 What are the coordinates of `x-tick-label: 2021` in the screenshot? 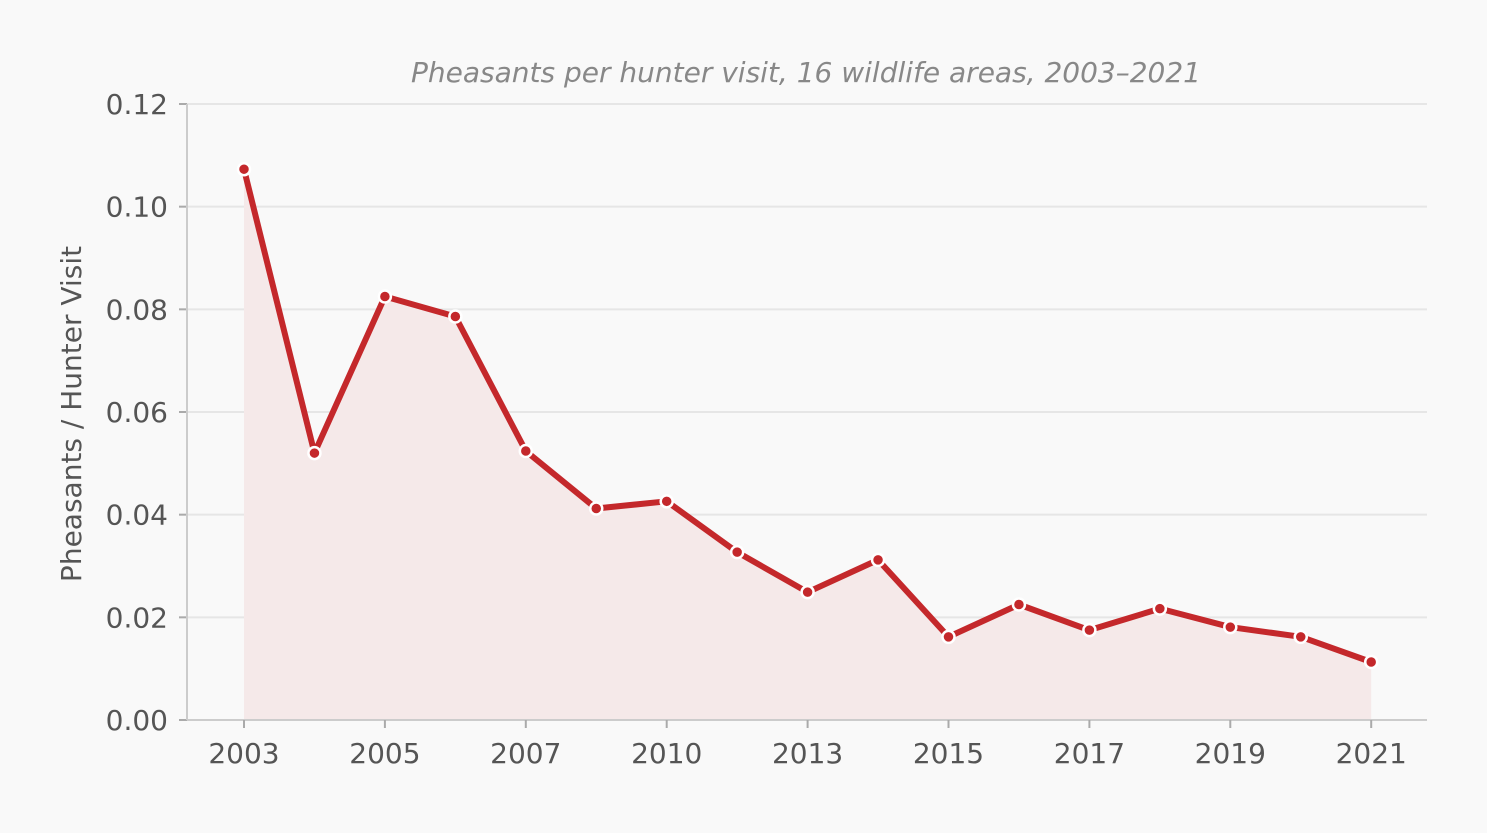 It's located at (1371, 753).